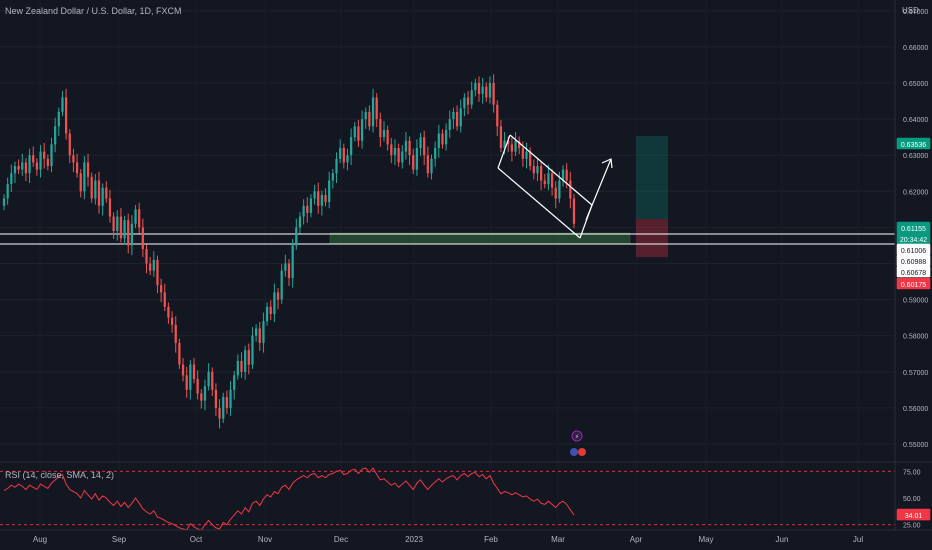  Describe the element at coordinates (912, 499) in the screenshot. I see `rsi-level-label: 50.00` at that location.